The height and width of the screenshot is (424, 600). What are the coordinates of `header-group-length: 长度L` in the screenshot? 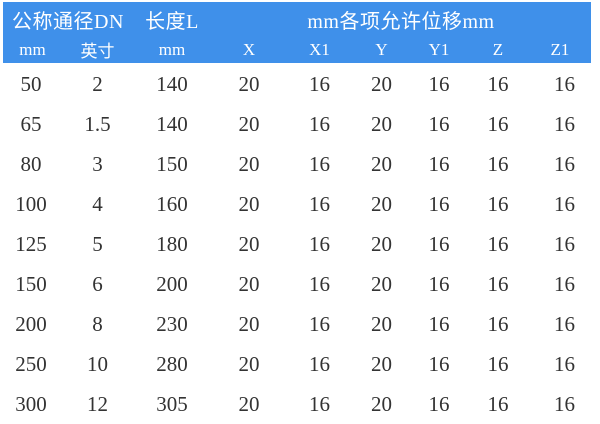 It's located at (172, 21).